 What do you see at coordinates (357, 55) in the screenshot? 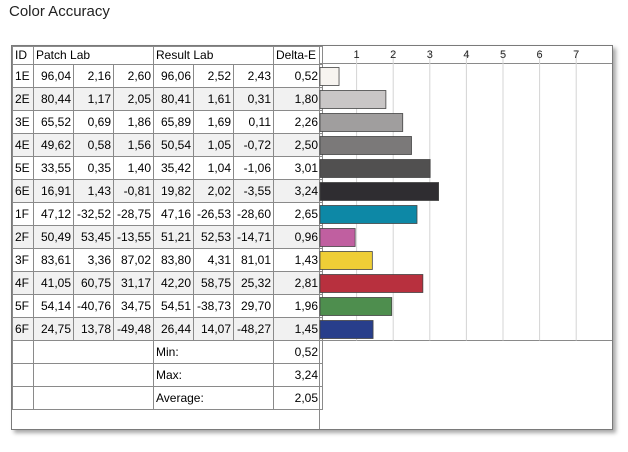
I see `x-tick-label: 1` at bounding box center [357, 55].